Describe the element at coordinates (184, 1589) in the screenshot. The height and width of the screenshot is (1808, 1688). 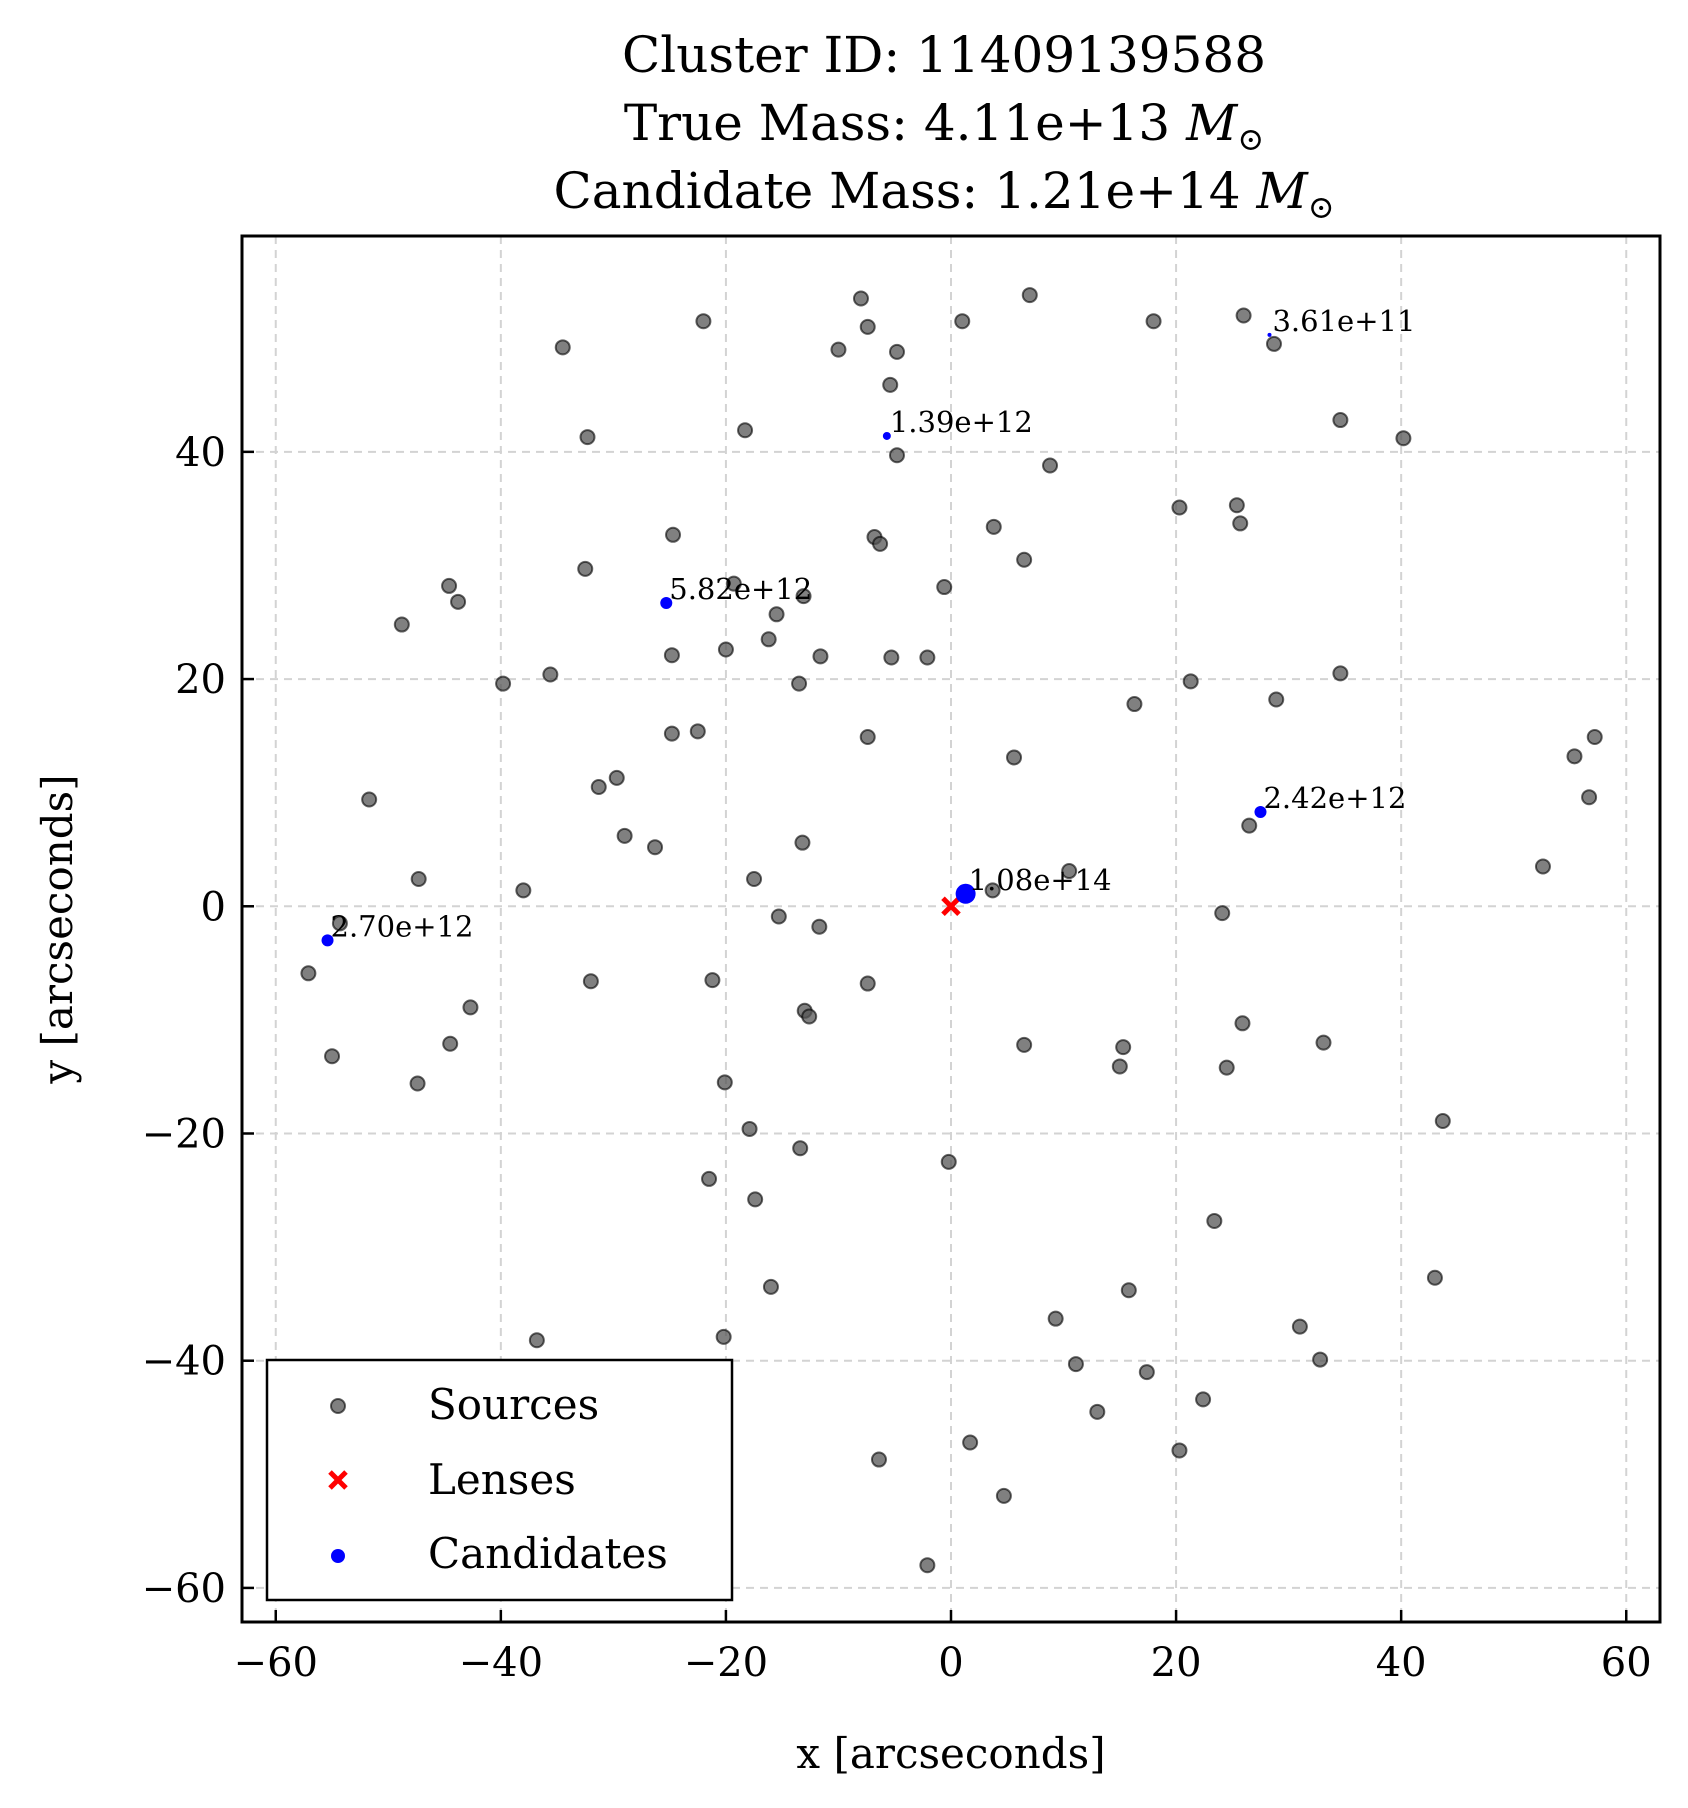
I see `y-tick-label: −60` at that location.